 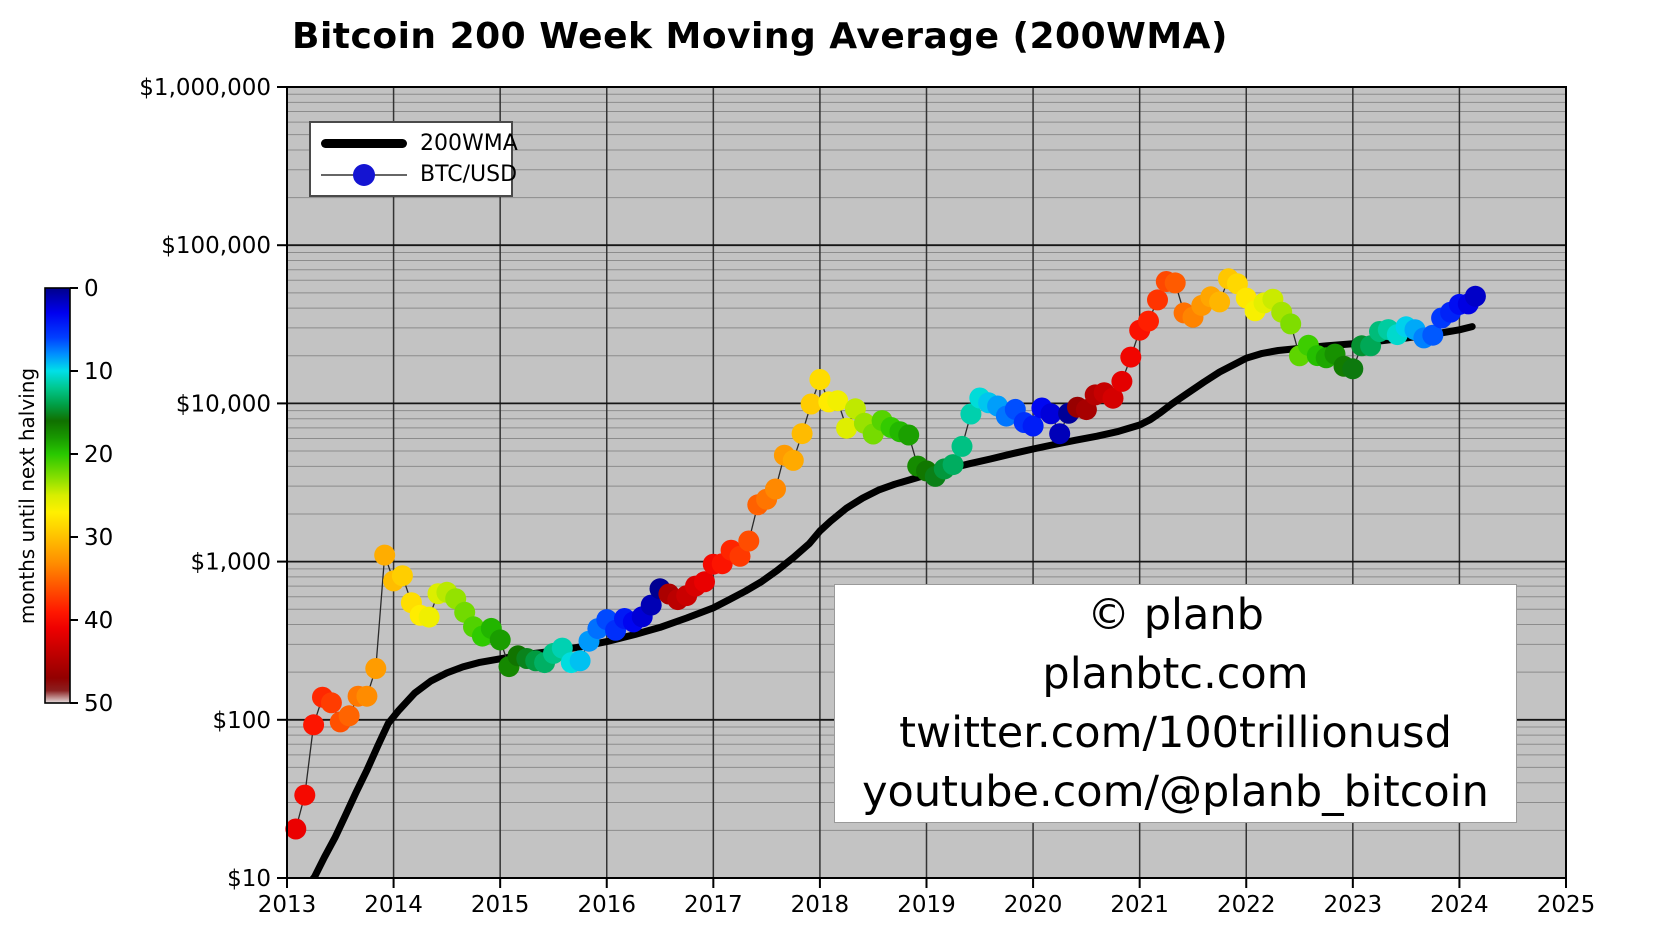 What do you see at coordinates (1175, 614) in the screenshot?
I see `watermark-copyright: © planb` at bounding box center [1175, 614].